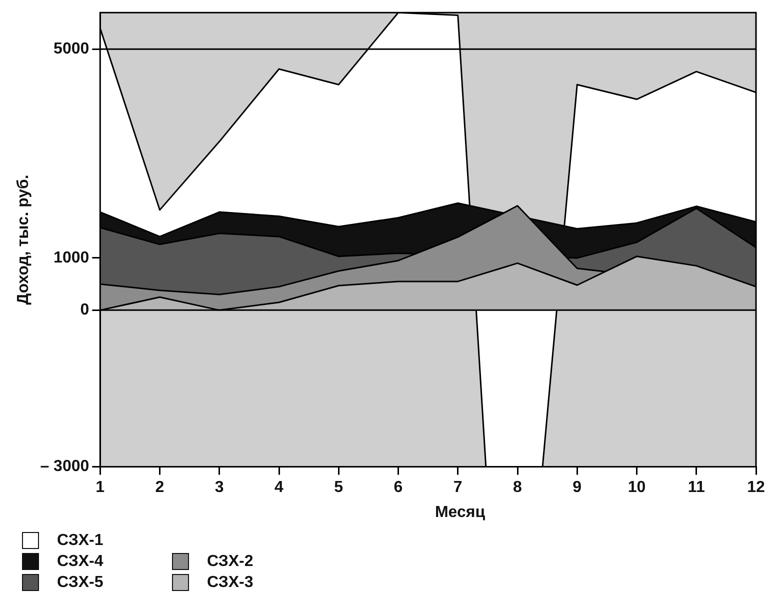 This screenshot has height=597, width=768. I want to click on x-tick-label: 5, so click(339, 487).